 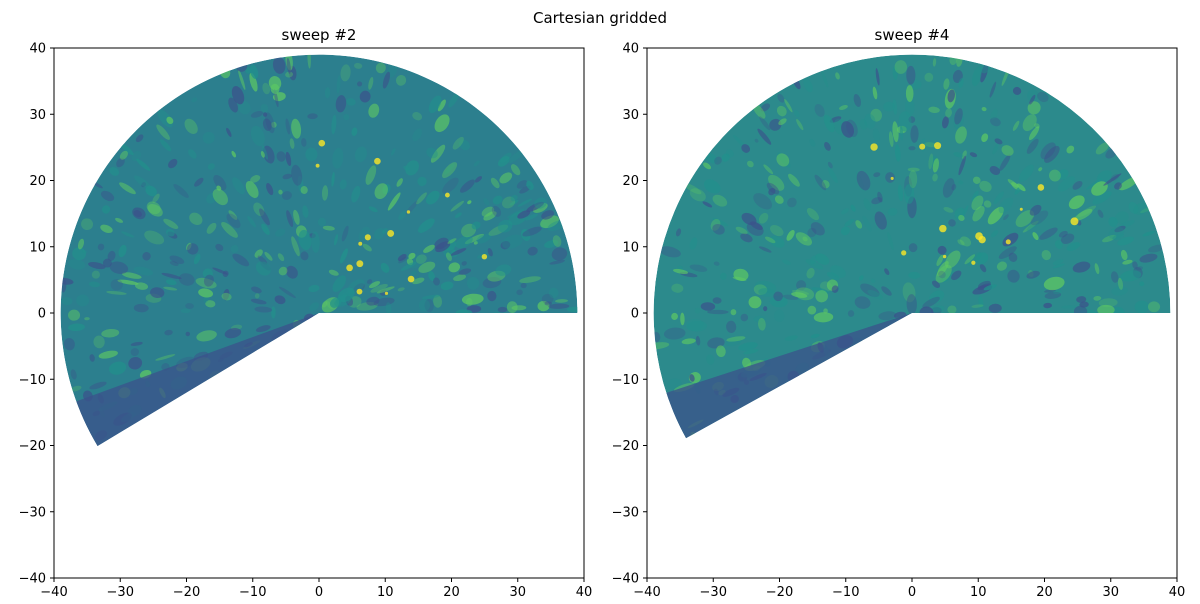 What do you see at coordinates (600, 18) in the screenshot?
I see `figure-suptitle: Cartesian gridded` at bounding box center [600, 18].